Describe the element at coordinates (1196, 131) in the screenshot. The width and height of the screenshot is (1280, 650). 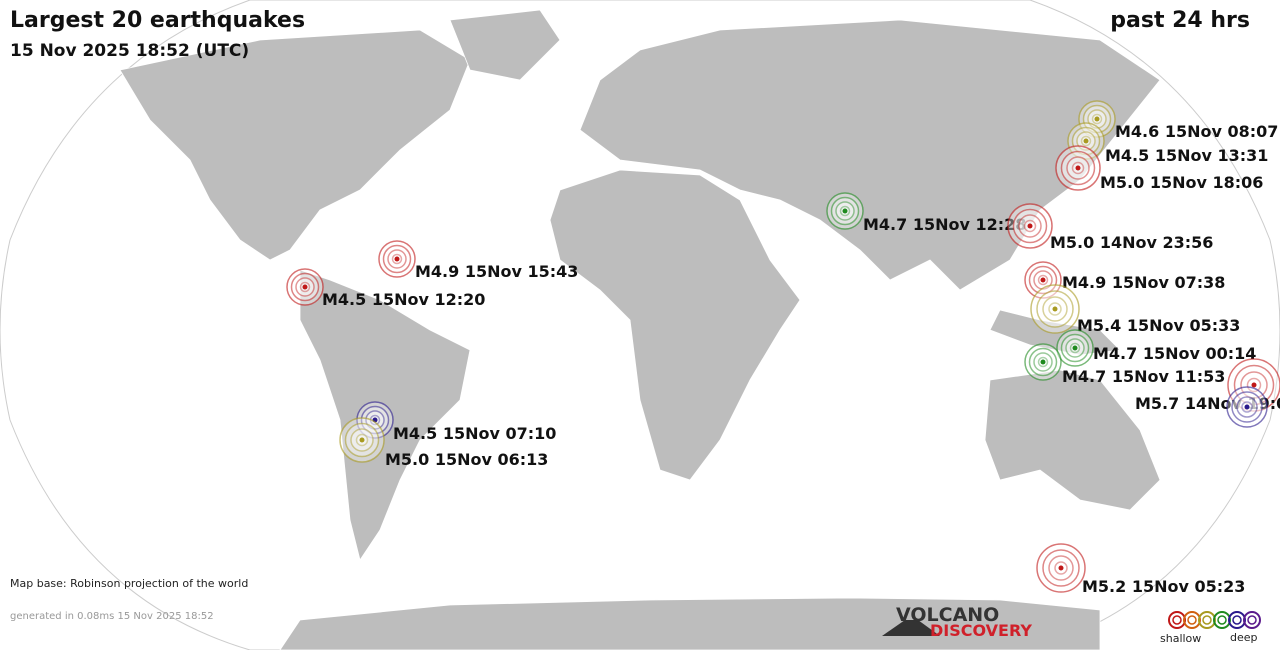
I see `quake-label: M4.6 15Nov 08:07` at that location.